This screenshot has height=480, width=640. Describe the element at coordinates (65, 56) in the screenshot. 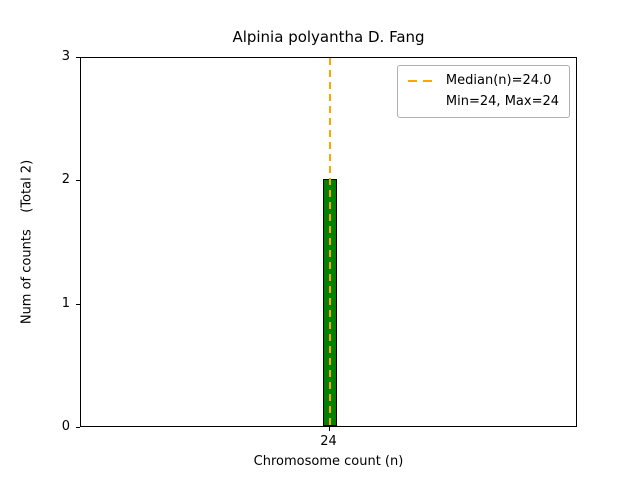

I see `y-tick-label: 3` at that location.